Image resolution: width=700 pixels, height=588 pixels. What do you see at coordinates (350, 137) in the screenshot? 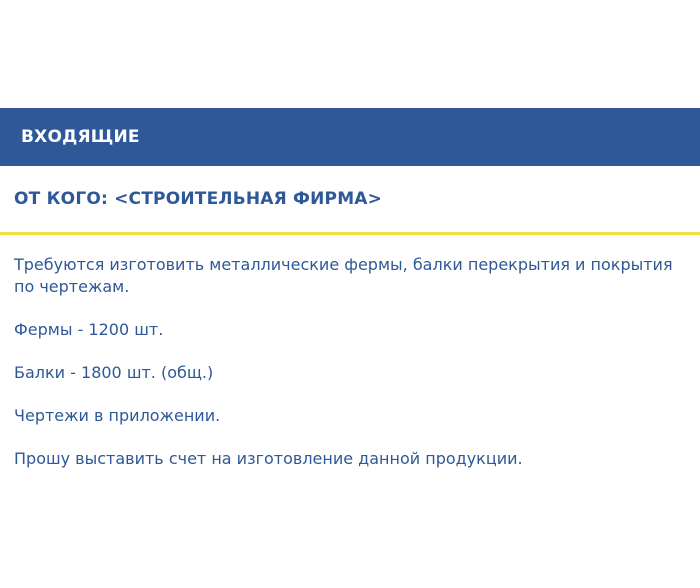
I see `inbox-header: ВХОДЯЩИЕ` at bounding box center [350, 137].